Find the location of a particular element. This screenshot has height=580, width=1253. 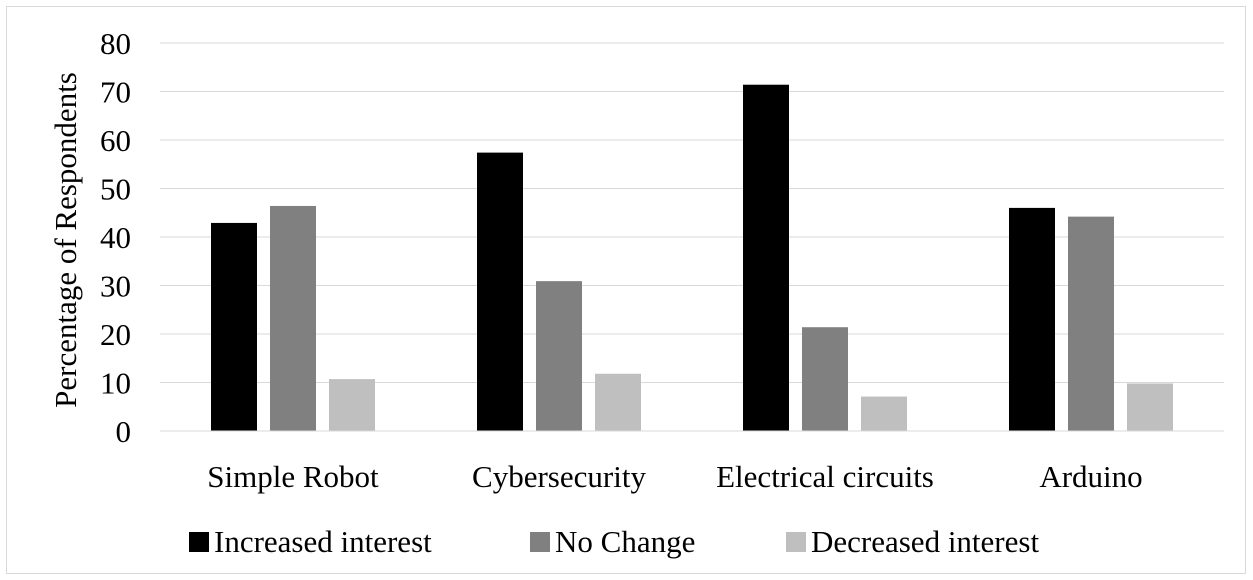

bar-no-change-arduino is located at coordinates (1091, 323).